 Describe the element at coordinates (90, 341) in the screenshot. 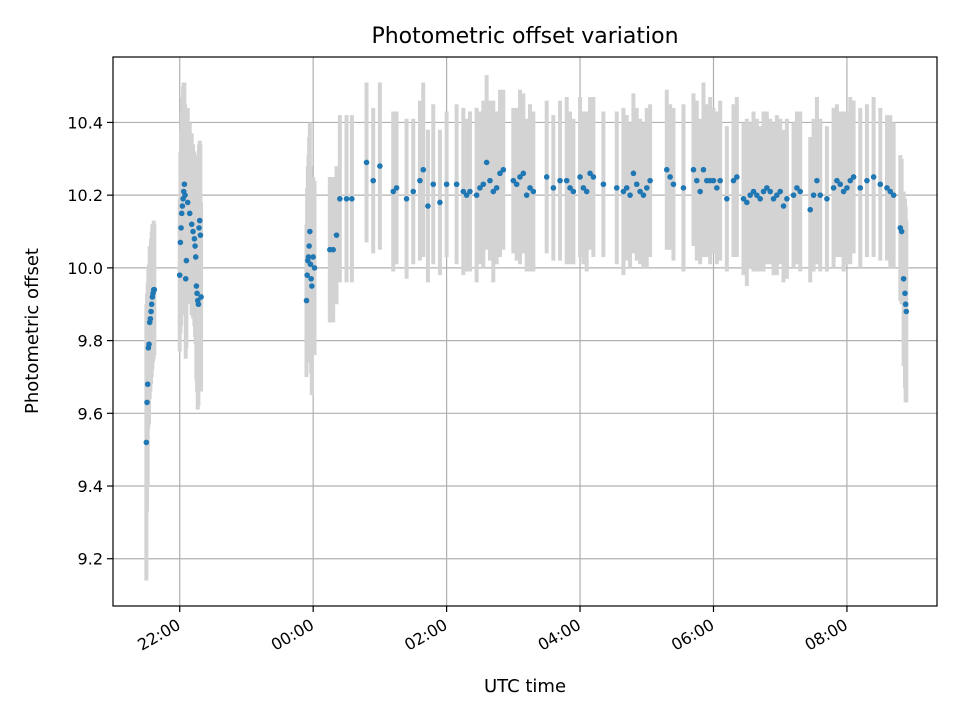

I see `y-tick-label: 9.8` at that location.